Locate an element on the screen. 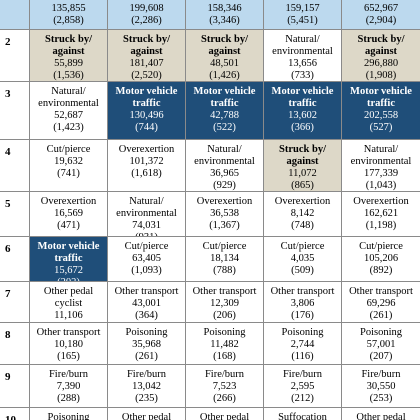 Image resolution: width=420 pixels, height=420 pixels. standard-error: (176) is located at coordinates (302, 315).